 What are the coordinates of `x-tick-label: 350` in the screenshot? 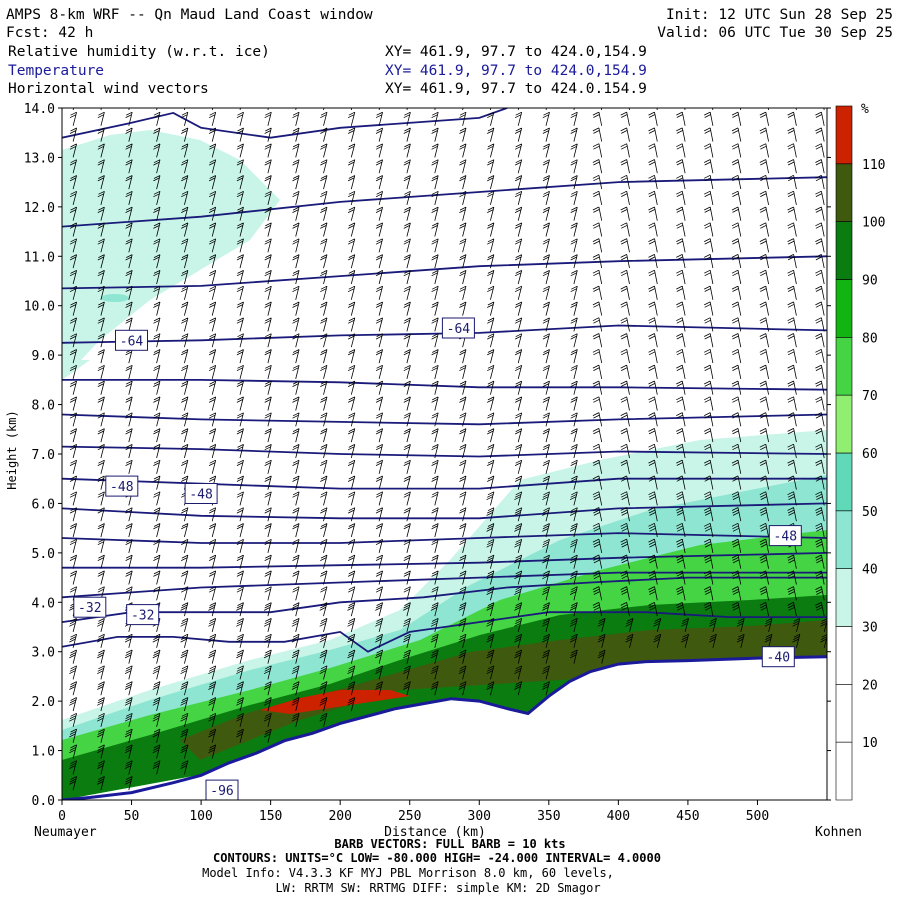 It's located at (548, 816).